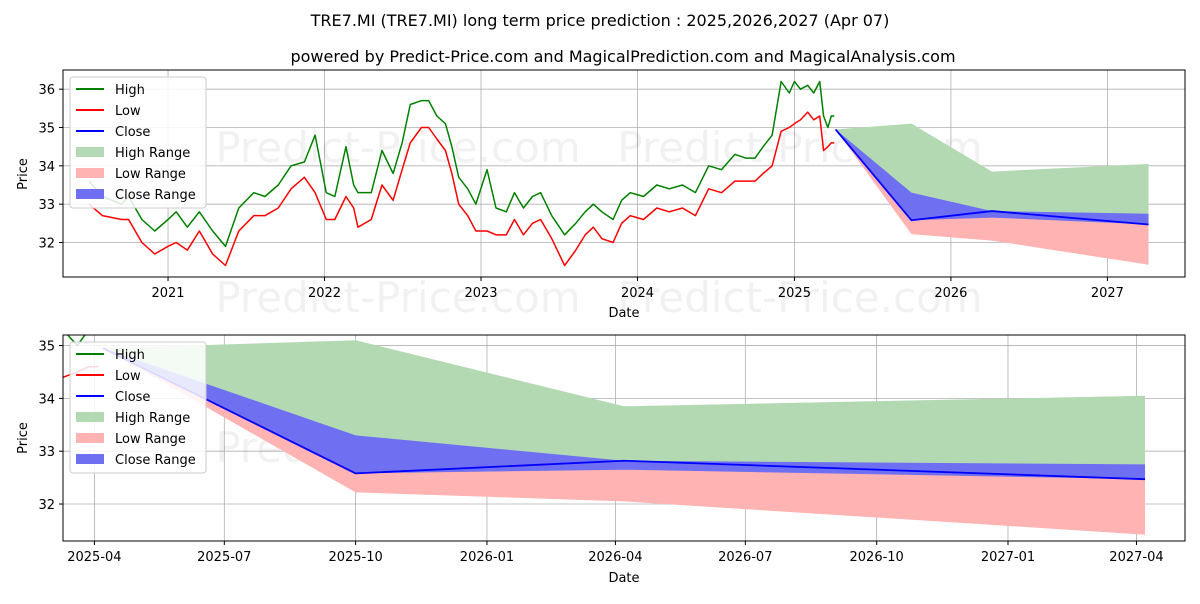 The image size is (1200, 604). Describe the element at coordinates (23, 174) in the screenshot. I see `y-axis-label-top: Price` at that location.